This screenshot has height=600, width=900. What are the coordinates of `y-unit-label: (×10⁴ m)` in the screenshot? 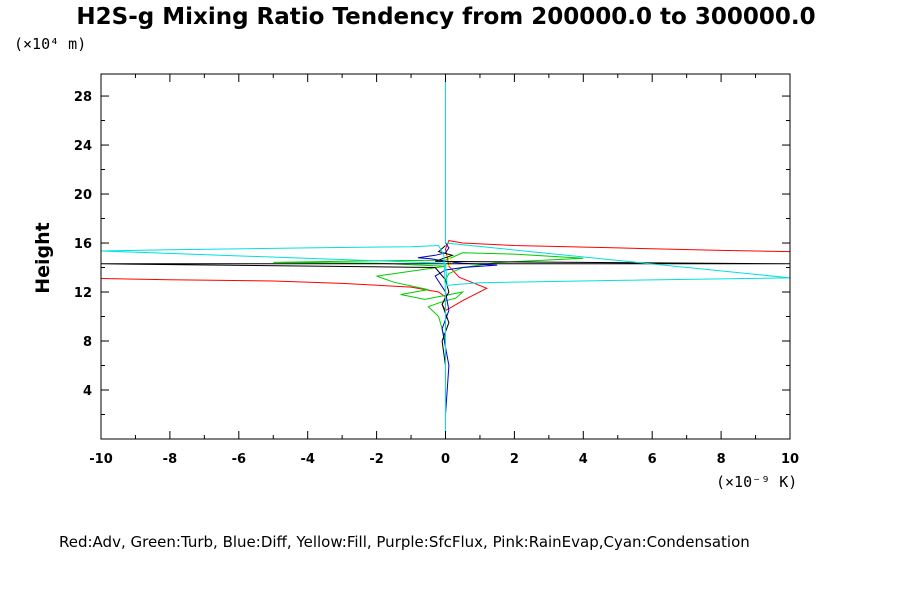 It's located at (50, 44).